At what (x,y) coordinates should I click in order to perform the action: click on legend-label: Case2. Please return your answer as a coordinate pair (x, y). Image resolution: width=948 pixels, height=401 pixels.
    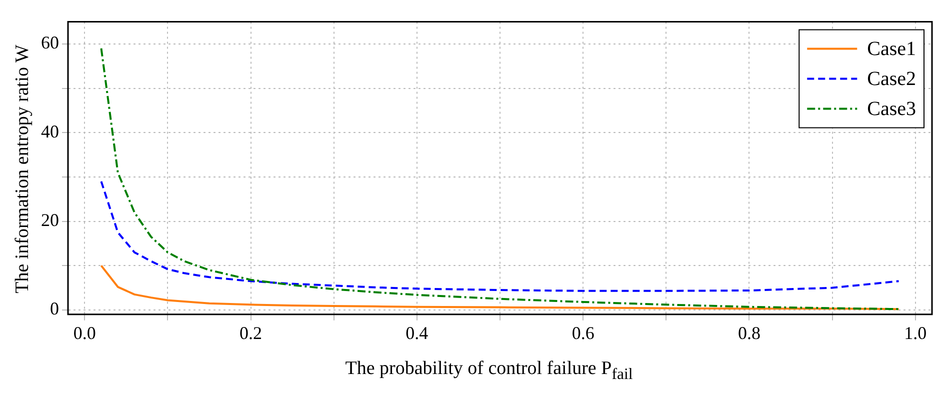
    Looking at the image, I should click on (891, 79).